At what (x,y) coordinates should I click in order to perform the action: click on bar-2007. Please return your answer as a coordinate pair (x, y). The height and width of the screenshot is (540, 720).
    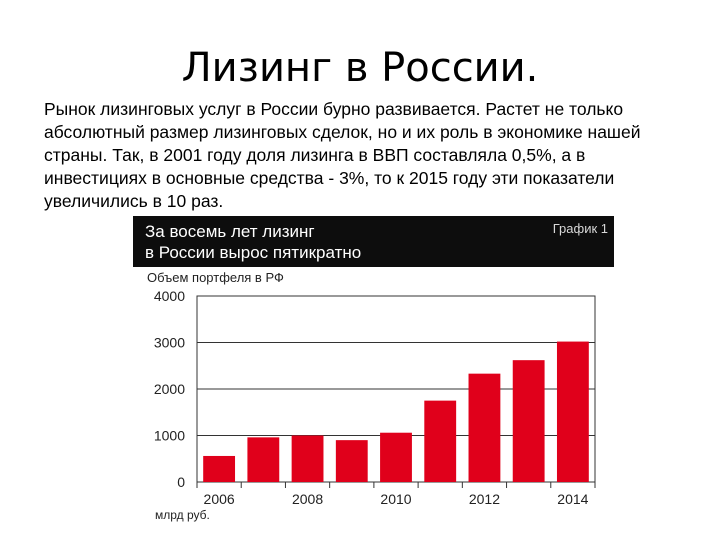
    Looking at the image, I should click on (263, 459).